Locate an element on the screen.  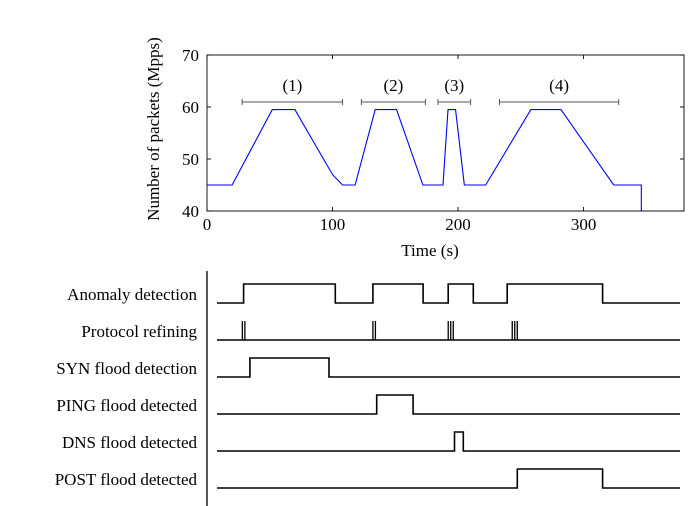
x-tick-label: 300 is located at coordinates (584, 224).